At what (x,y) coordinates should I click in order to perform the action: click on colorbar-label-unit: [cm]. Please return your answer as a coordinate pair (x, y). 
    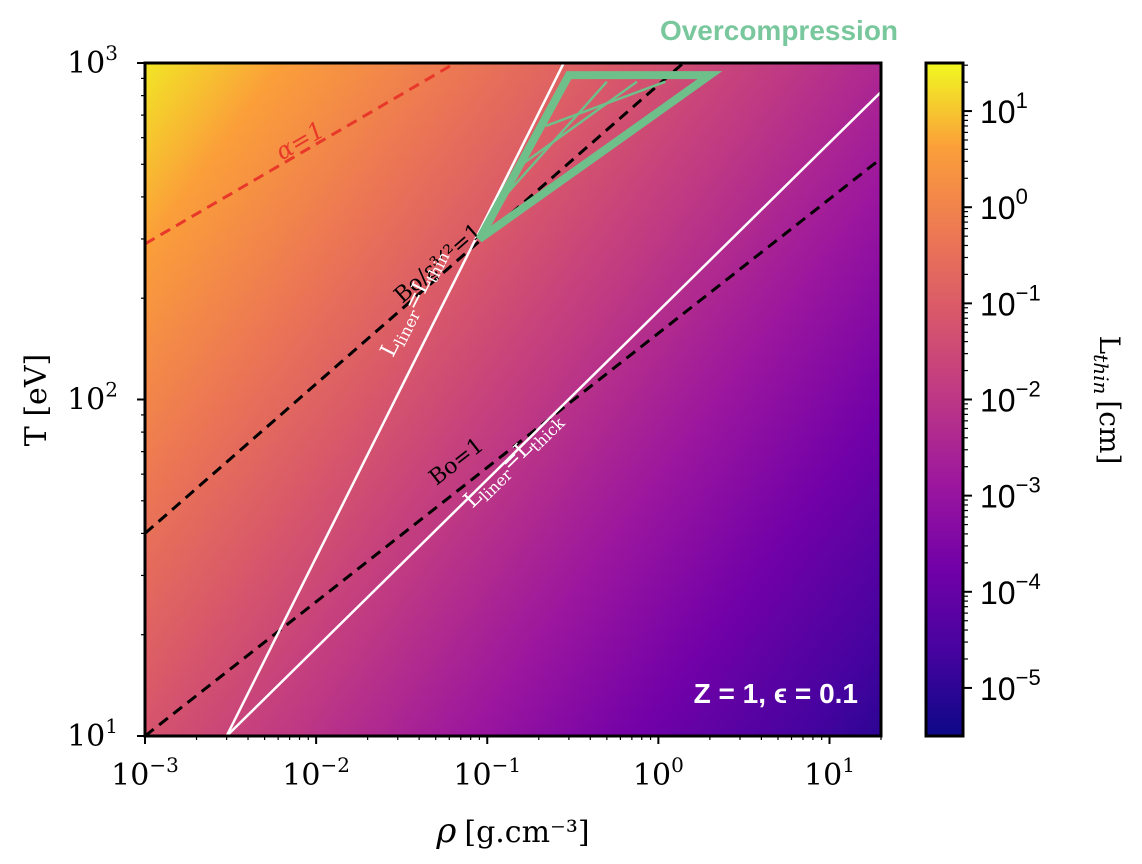
    Looking at the image, I should click on (1109, 432).